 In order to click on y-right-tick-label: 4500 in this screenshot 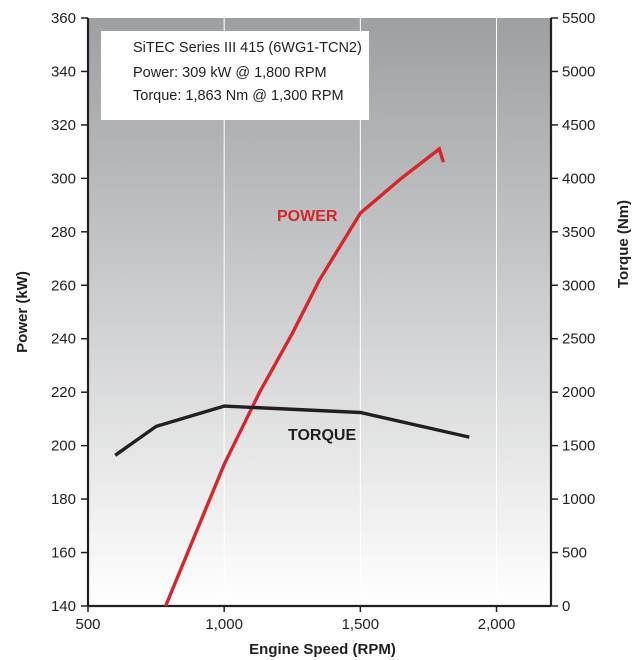, I will do `click(578, 125)`.